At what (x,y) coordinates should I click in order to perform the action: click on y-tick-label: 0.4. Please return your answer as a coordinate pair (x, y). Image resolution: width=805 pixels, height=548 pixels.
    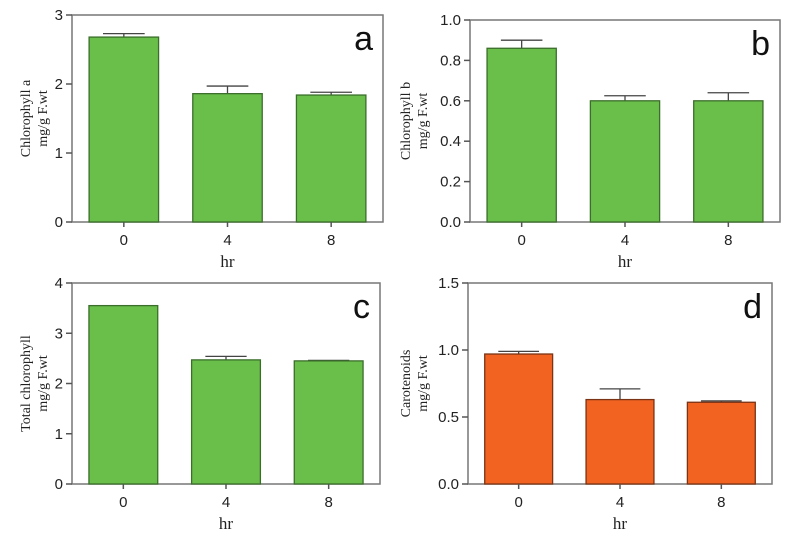
    Looking at the image, I should click on (450, 141).